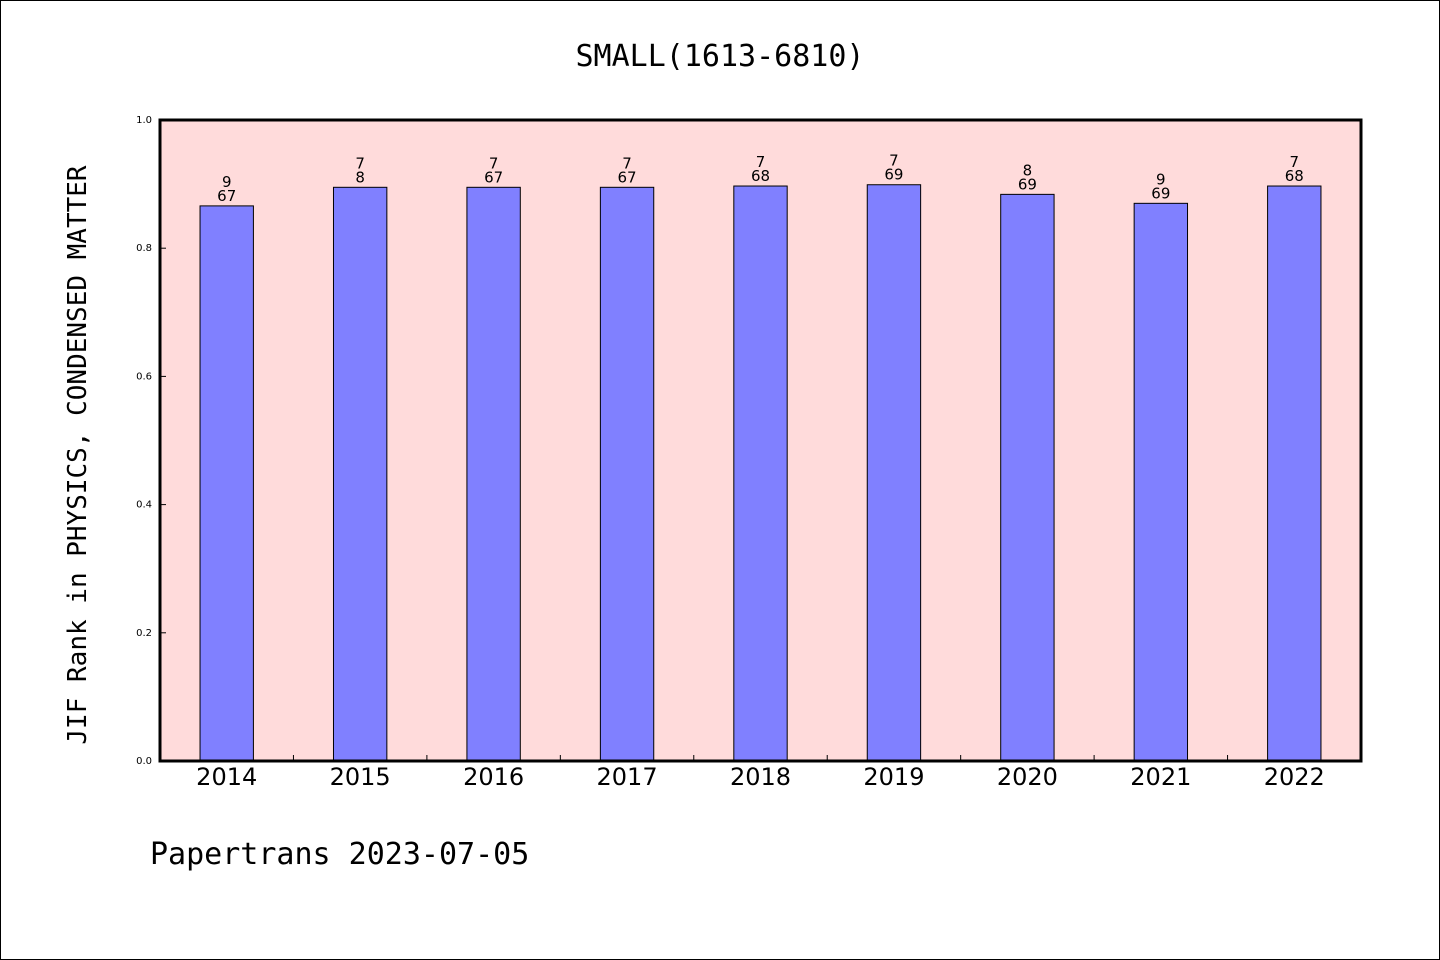 The height and width of the screenshot is (960, 1440). What do you see at coordinates (78, 455) in the screenshot?
I see `y-axis-label: JIF Rank in PHYSICS, CONDENSED MATTER` at bounding box center [78, 455].